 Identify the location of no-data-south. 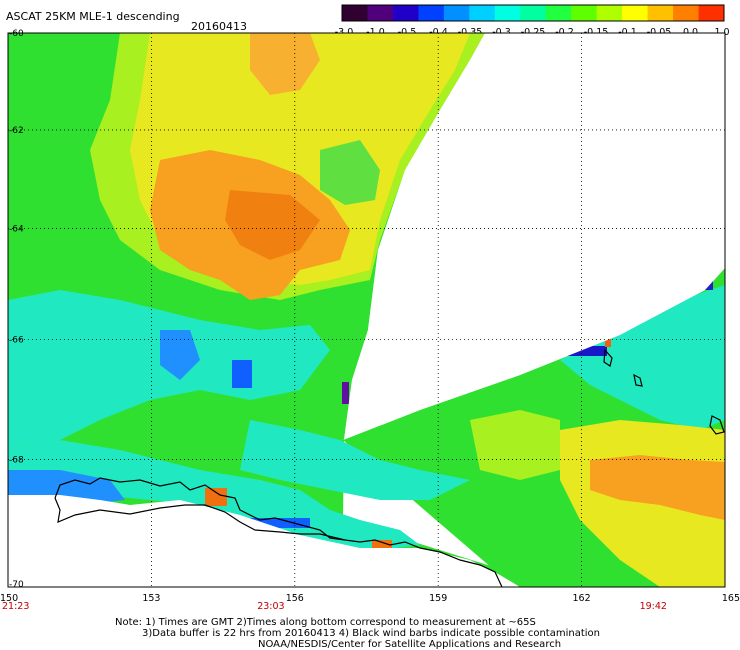
(264, 543).